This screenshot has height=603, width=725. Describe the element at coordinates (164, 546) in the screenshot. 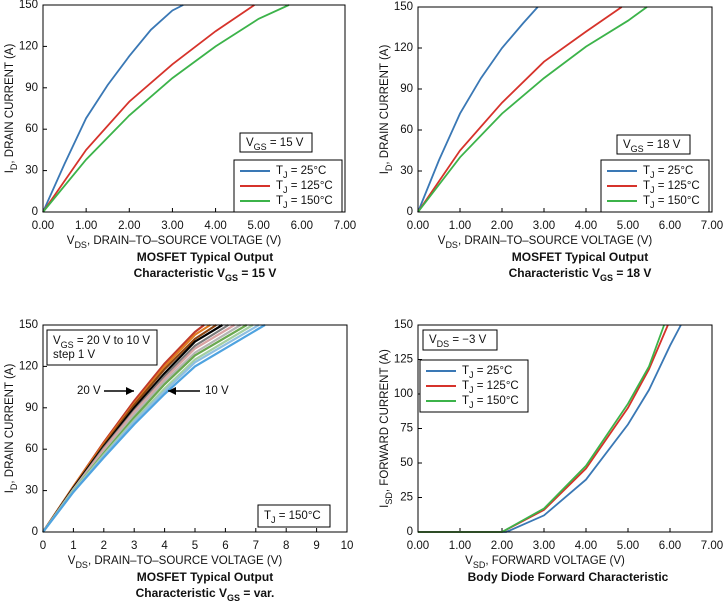

I see `x-tick-label: 4` at that location.